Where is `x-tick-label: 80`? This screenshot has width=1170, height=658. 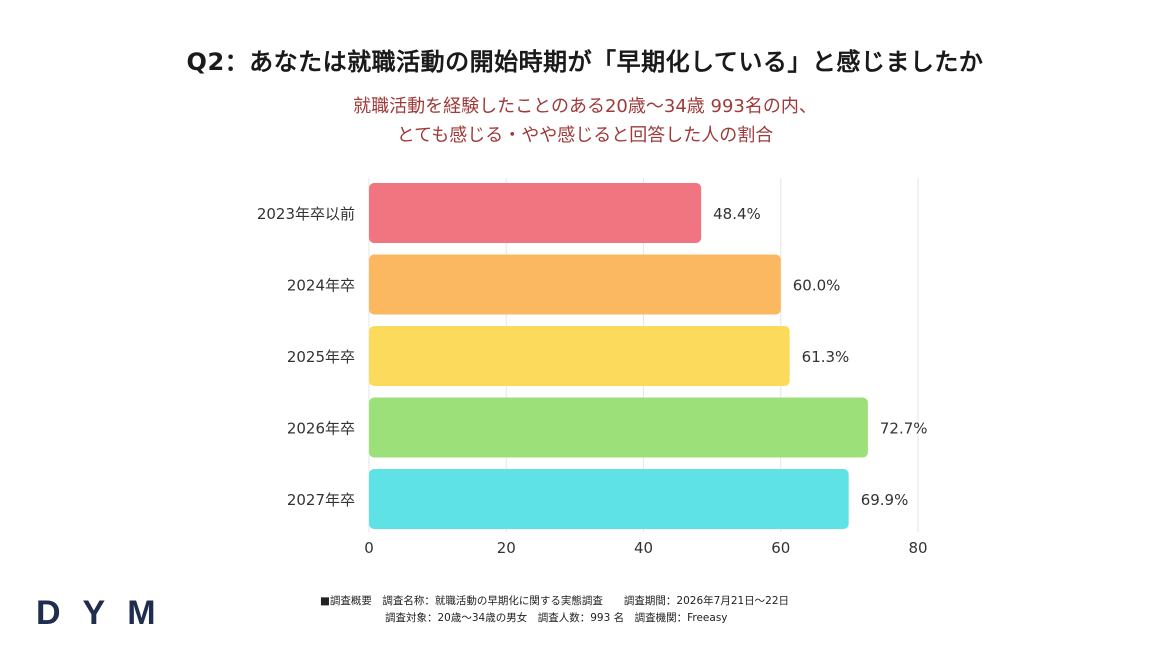 x-tick-label: 80 is located at coordinates (917, 548).